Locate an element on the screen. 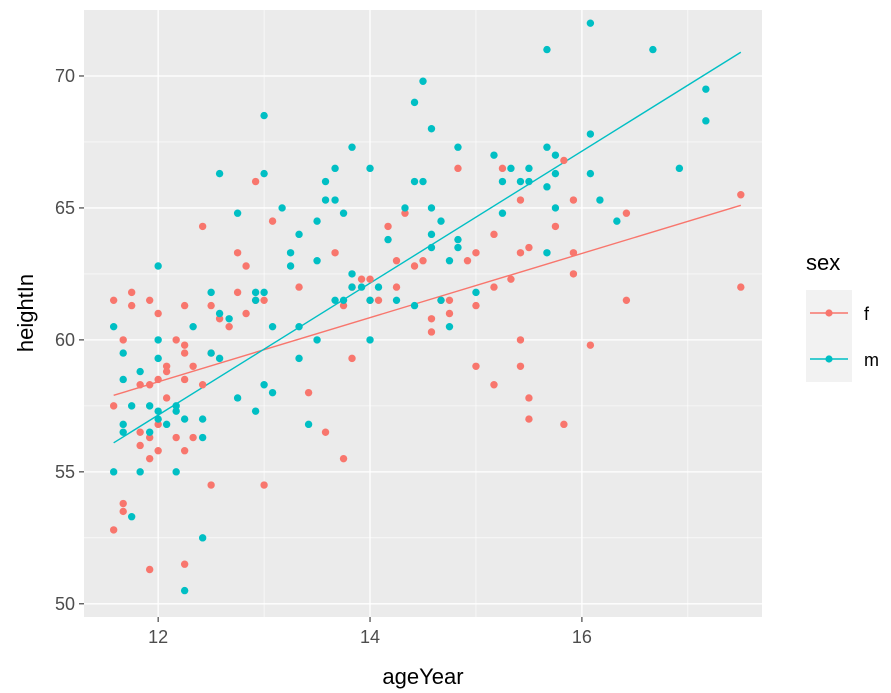 This screenshot has width=891, height=693. x-tick-label: 12 is located at coordinates (158, 637).